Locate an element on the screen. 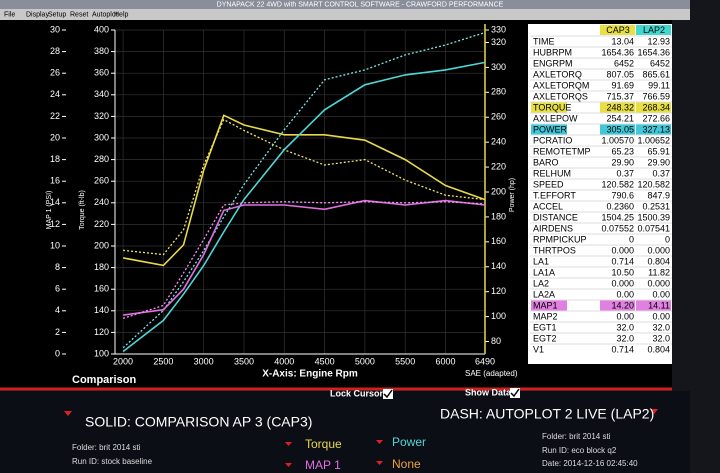 Image resolution: width=720 pixels, height=473 pixels. show-data-label: Show Data is located at coordinates (488, 392).